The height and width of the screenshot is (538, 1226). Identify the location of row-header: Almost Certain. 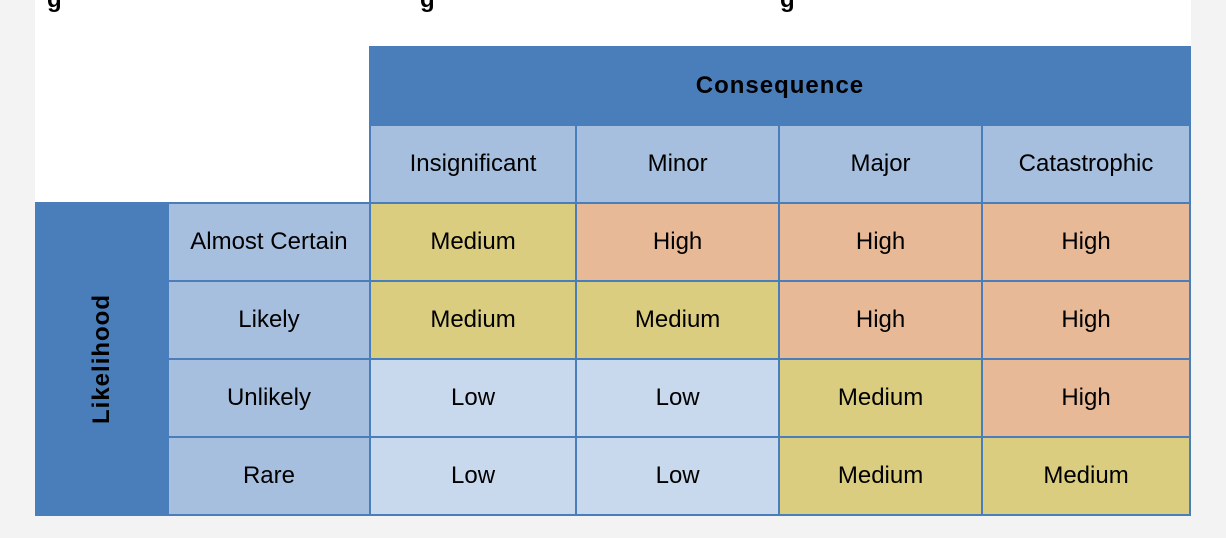
(269, 242).